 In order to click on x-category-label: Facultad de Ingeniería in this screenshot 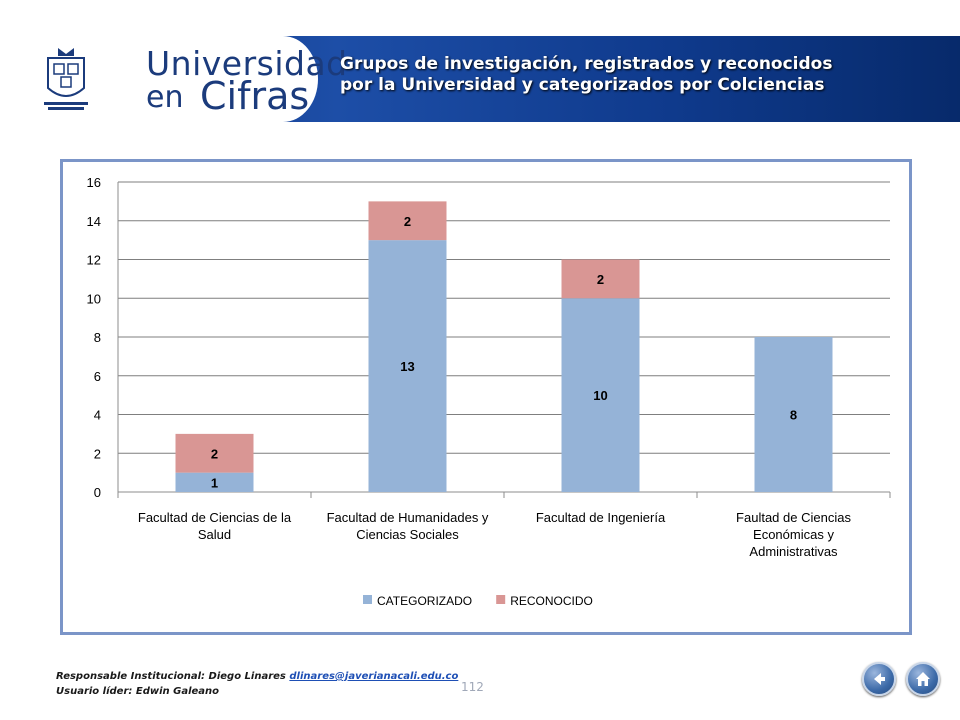, I will do `click(601, 517)`.